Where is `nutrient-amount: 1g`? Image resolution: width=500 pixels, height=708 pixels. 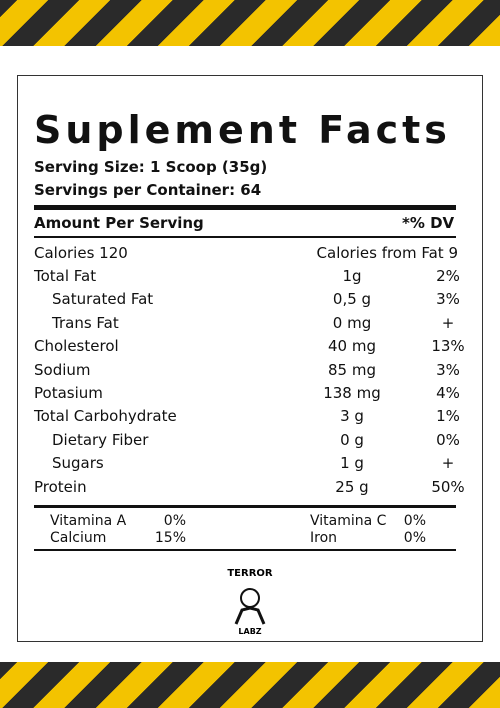
nutrient-amount: 1g is located at coordinates (352, 276).